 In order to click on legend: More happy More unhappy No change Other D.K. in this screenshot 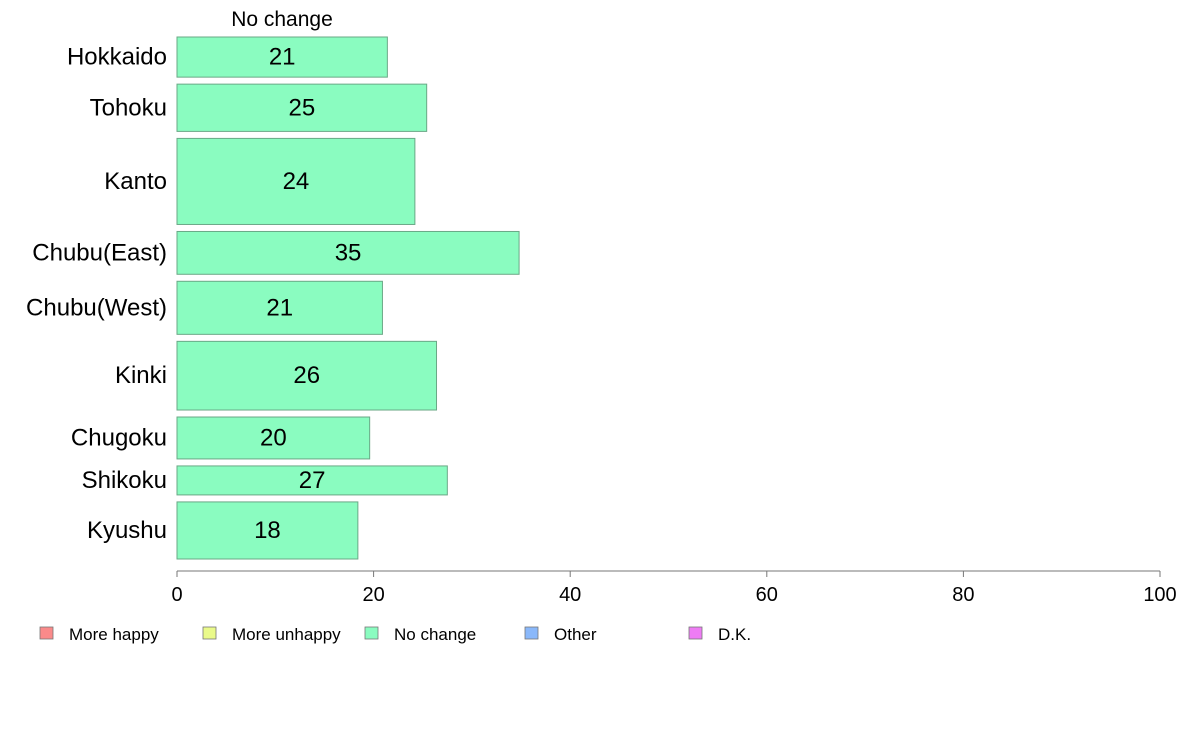, I will do `click(395, 634)`.